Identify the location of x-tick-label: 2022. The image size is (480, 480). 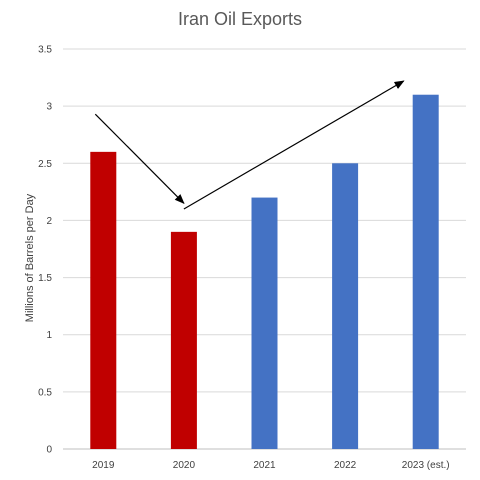
(345, 465).